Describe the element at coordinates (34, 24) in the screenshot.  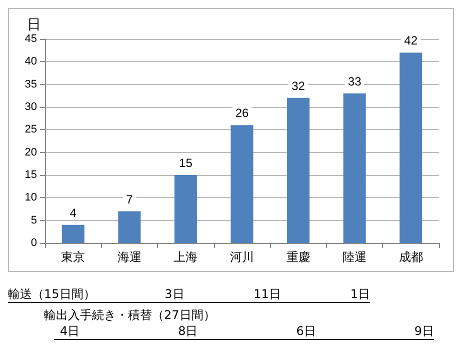
I see `y-axis-title: 日` at that location.